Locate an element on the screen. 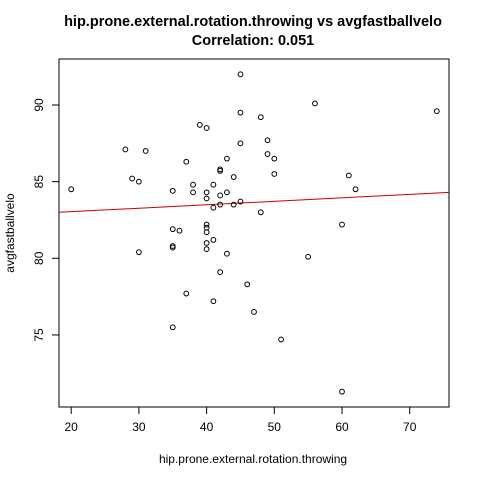 This screenshot has height=480, width=480. y-tick-label: 80 is located at coordinates (39, 258).